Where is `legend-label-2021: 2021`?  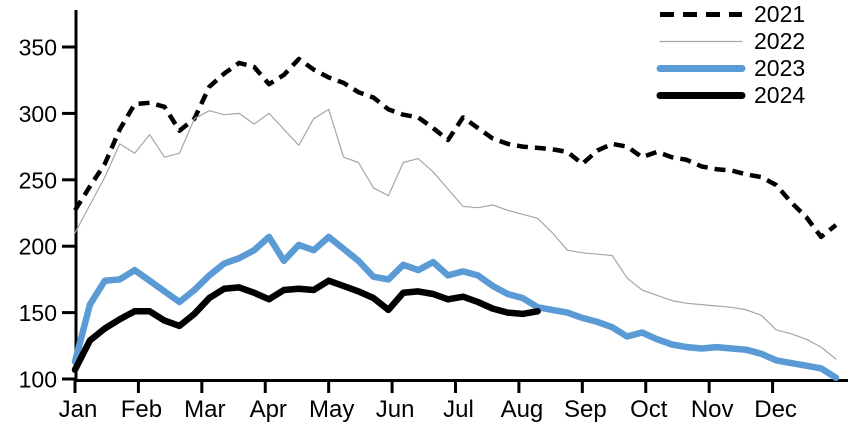
legend-label-2021: 2021 is located at coordinates (780, 14).